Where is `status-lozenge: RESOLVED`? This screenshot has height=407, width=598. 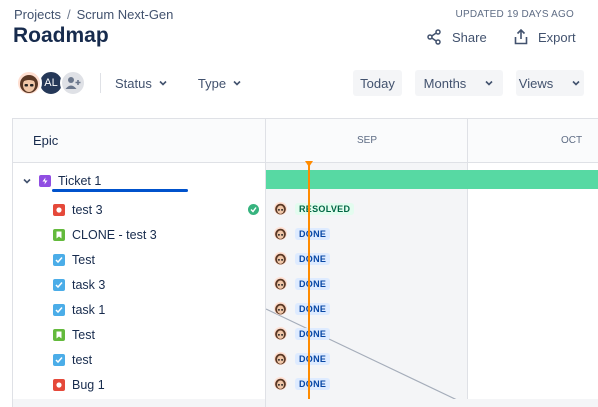
status-lozenge: RESOLVED is located at coordinates (325, 208).